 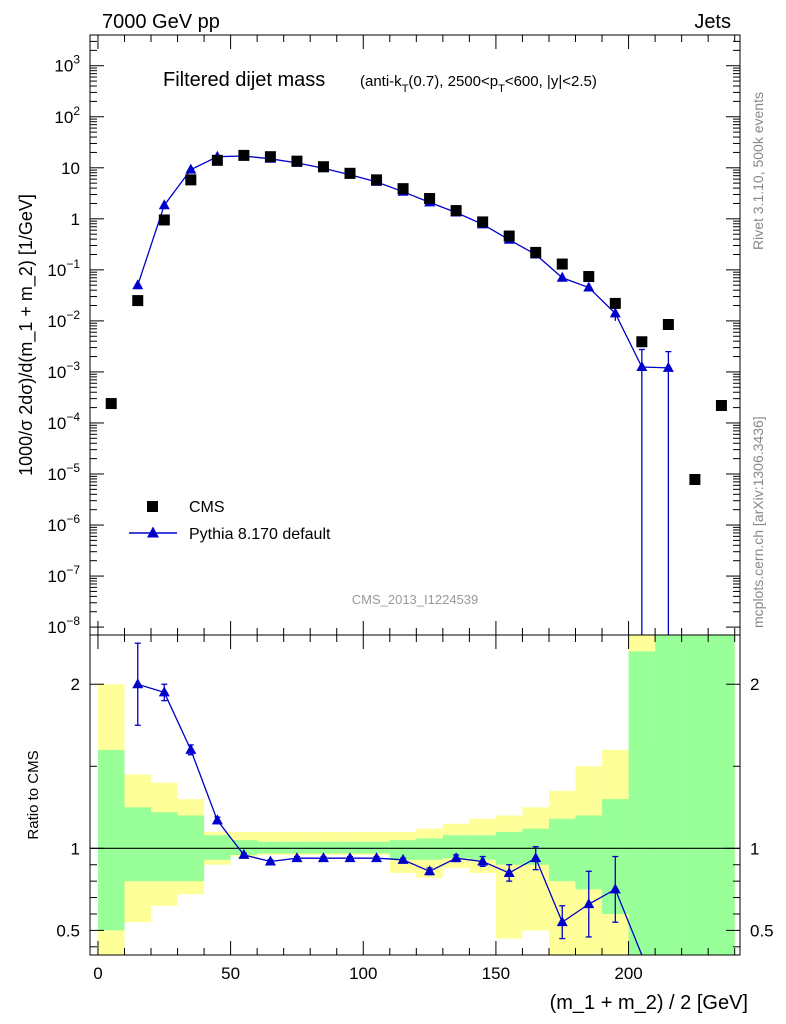 I want to click on y-tick-label: 10⁻², so click(x=63, y=319).